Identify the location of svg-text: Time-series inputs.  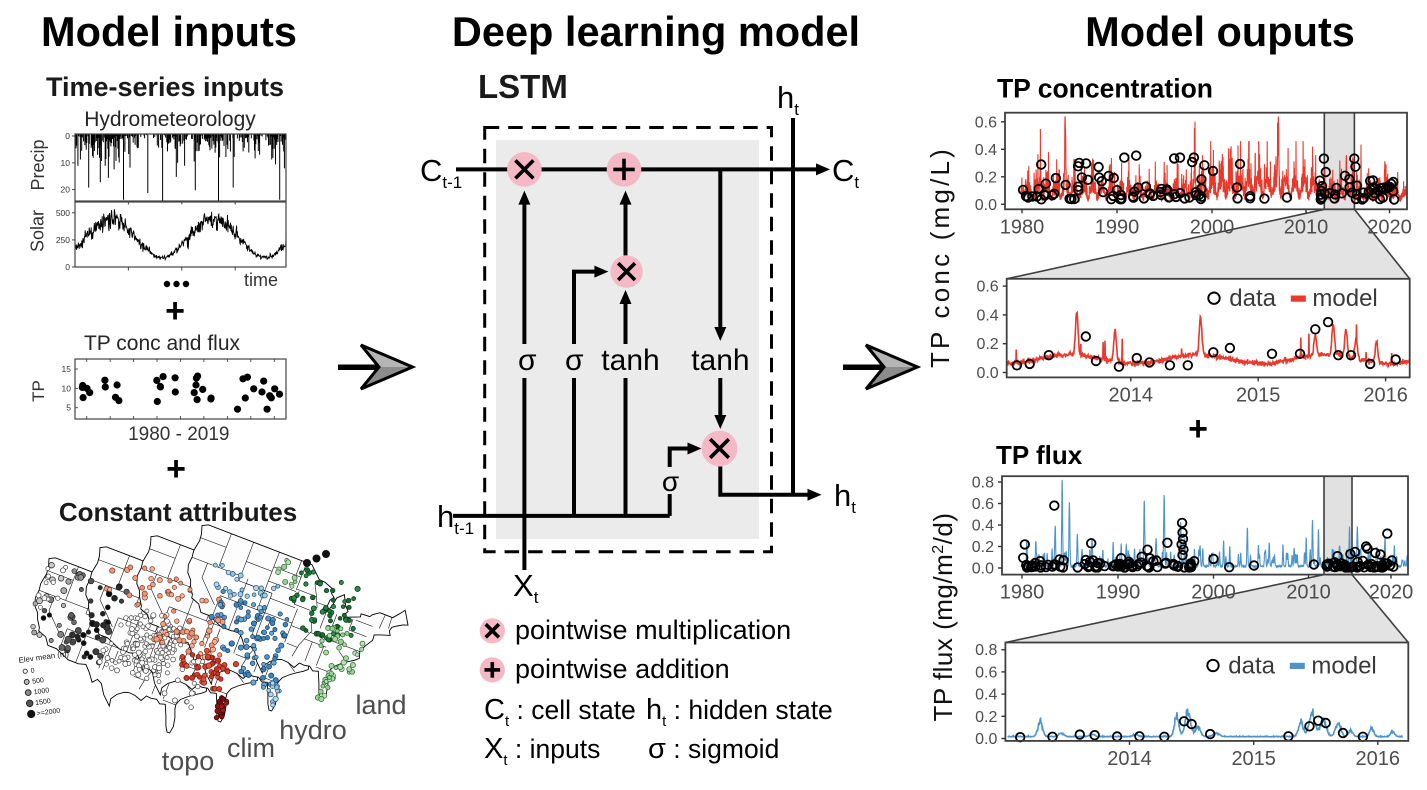
(165, 87).